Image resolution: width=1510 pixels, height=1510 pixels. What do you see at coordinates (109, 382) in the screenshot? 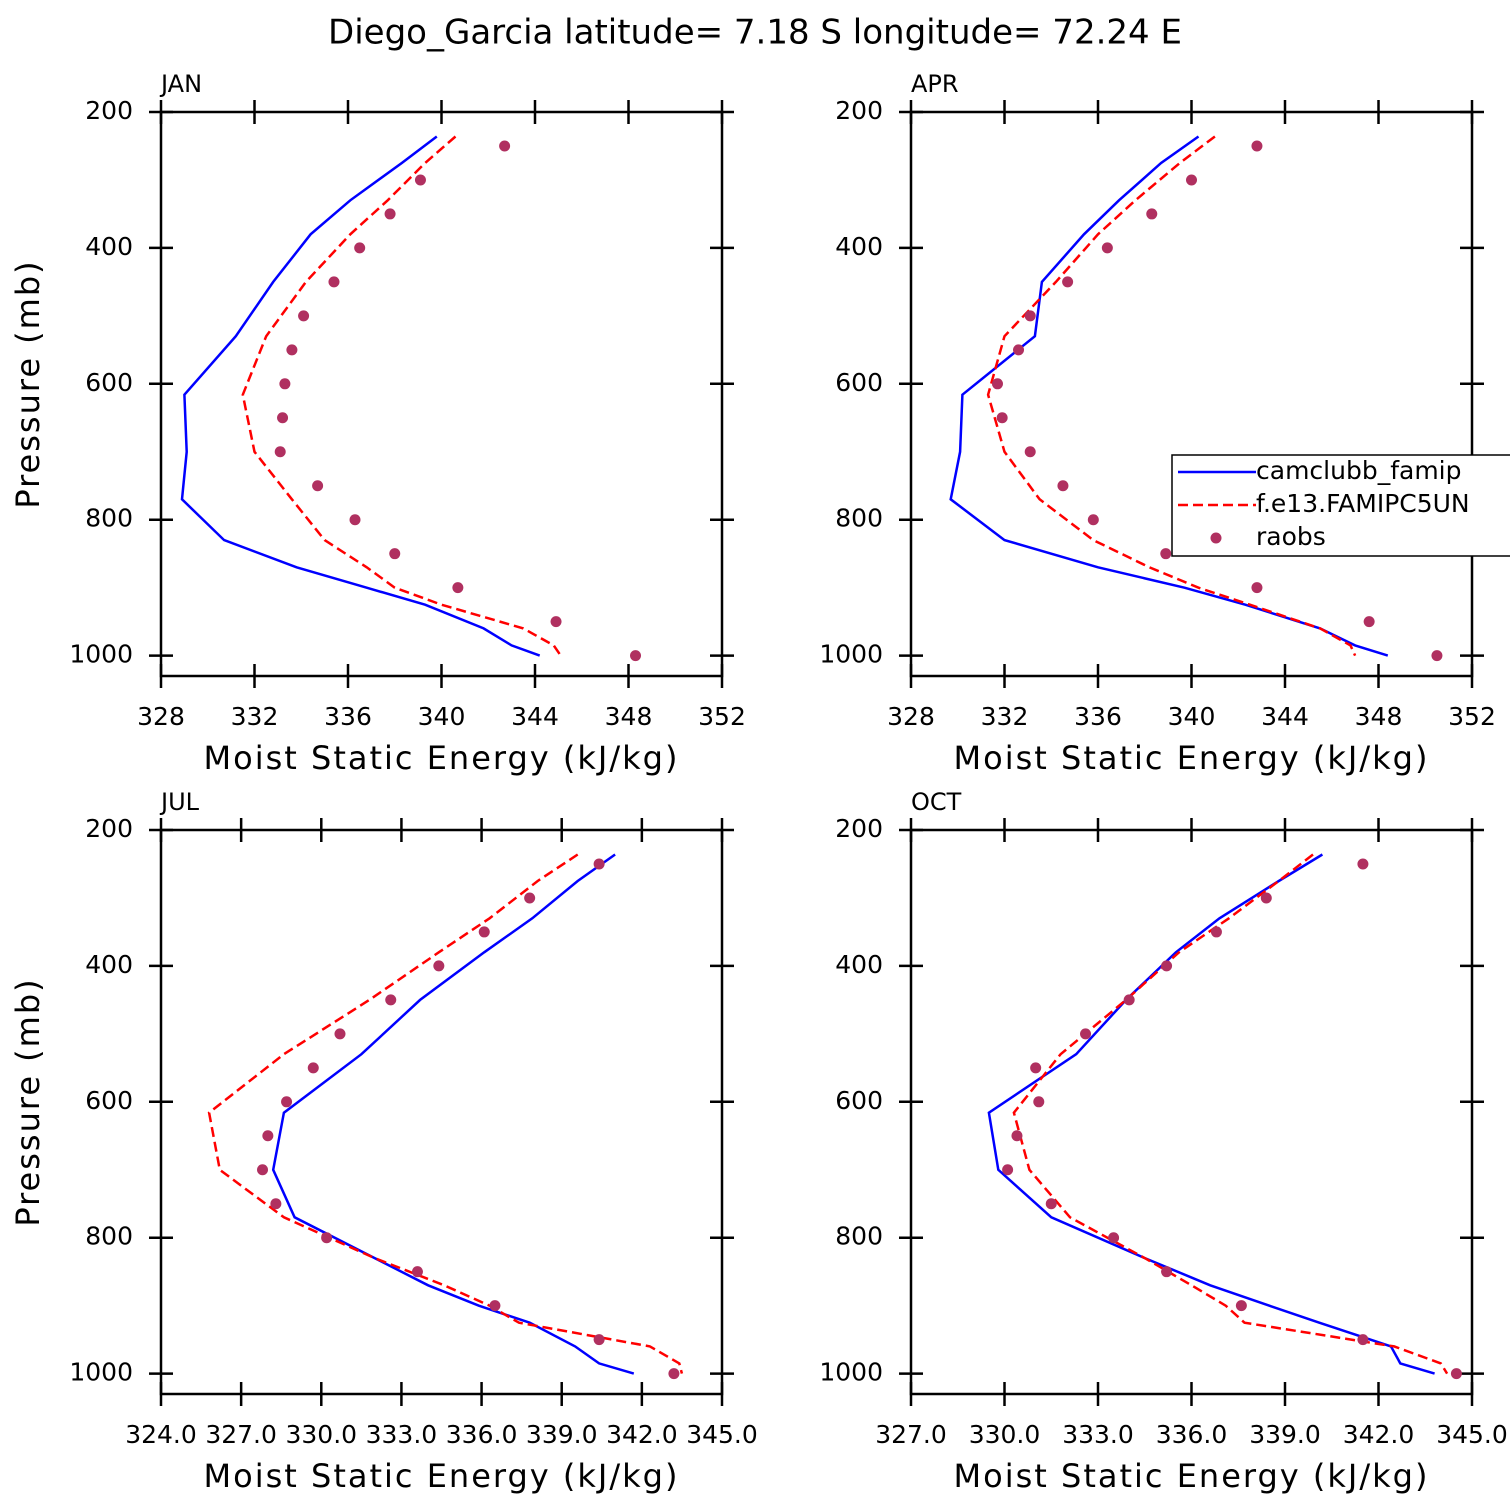
I see `y-tick-label: 600` at bounding box center [109, 382].